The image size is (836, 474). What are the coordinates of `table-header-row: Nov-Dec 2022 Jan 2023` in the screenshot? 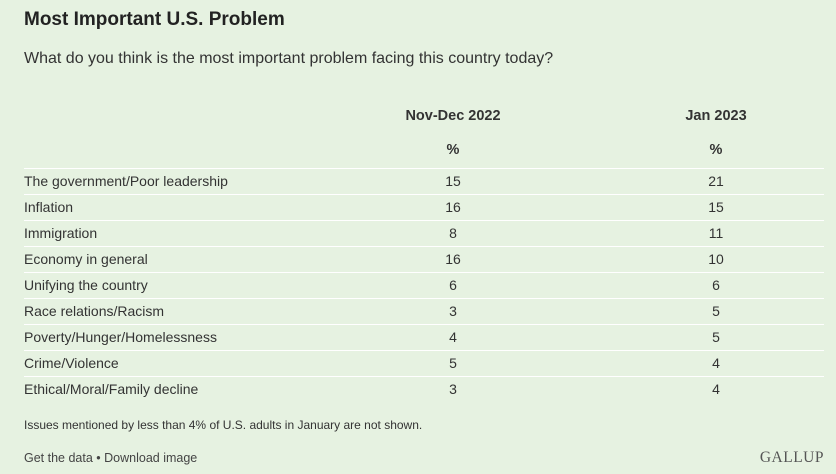 It's located at (424, 123).